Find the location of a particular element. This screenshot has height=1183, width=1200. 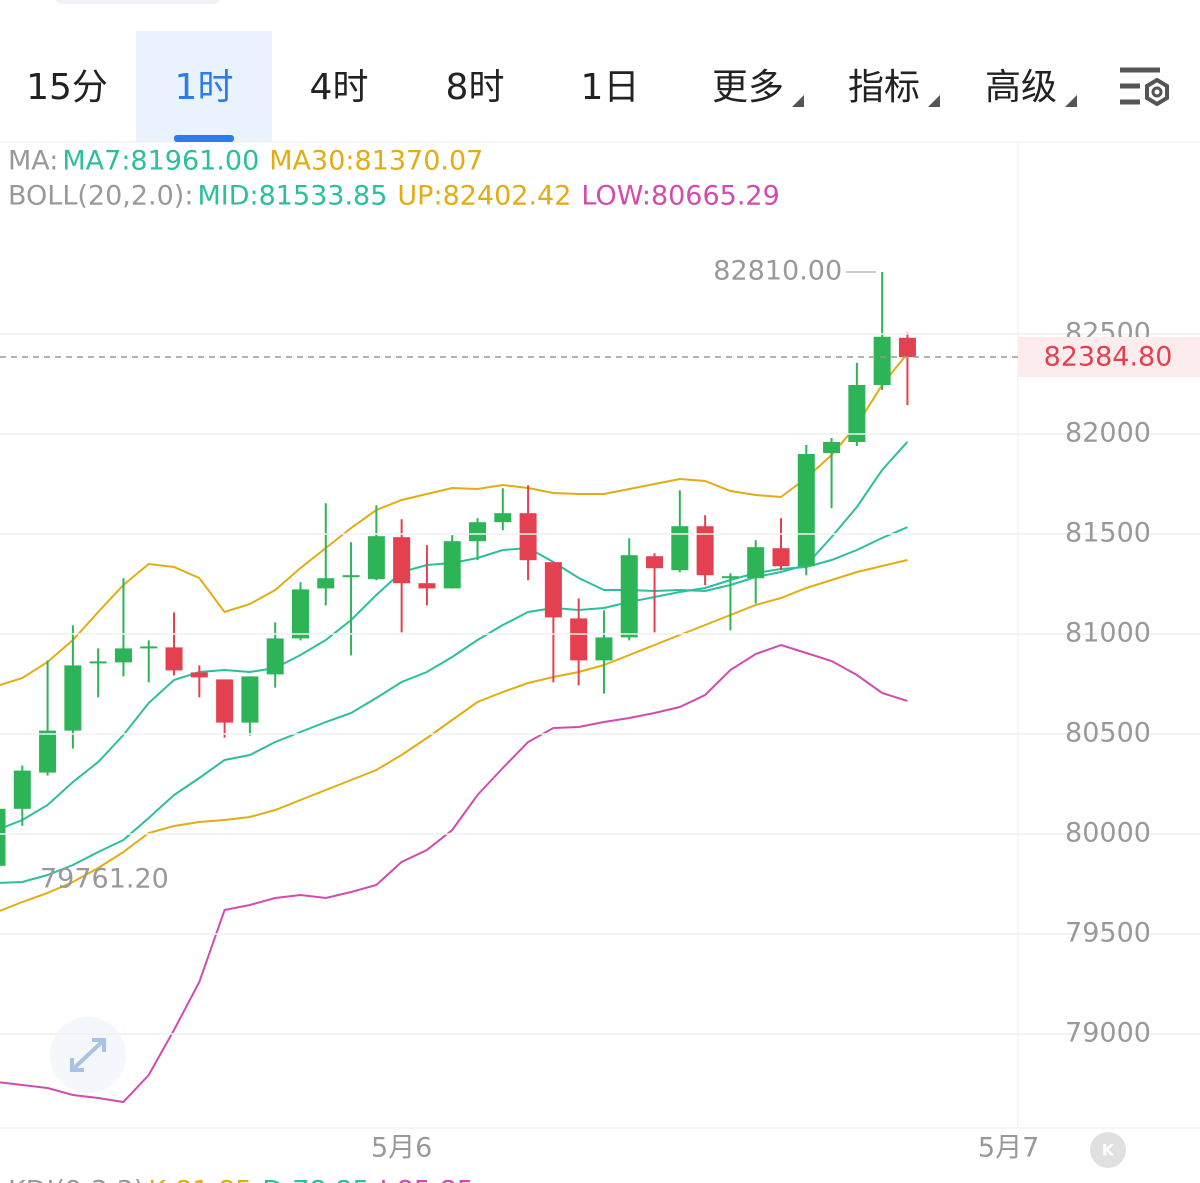

y-tick-label: 79500 is located at coordinates (1108, 933).